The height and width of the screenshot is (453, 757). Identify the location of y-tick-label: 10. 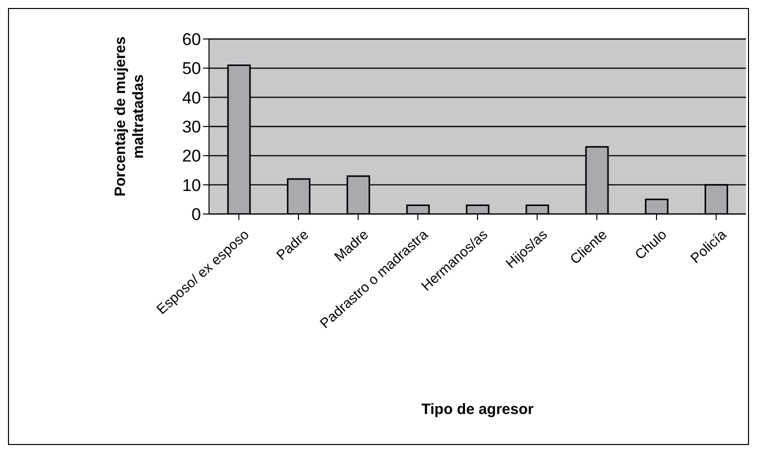
(191, 185).